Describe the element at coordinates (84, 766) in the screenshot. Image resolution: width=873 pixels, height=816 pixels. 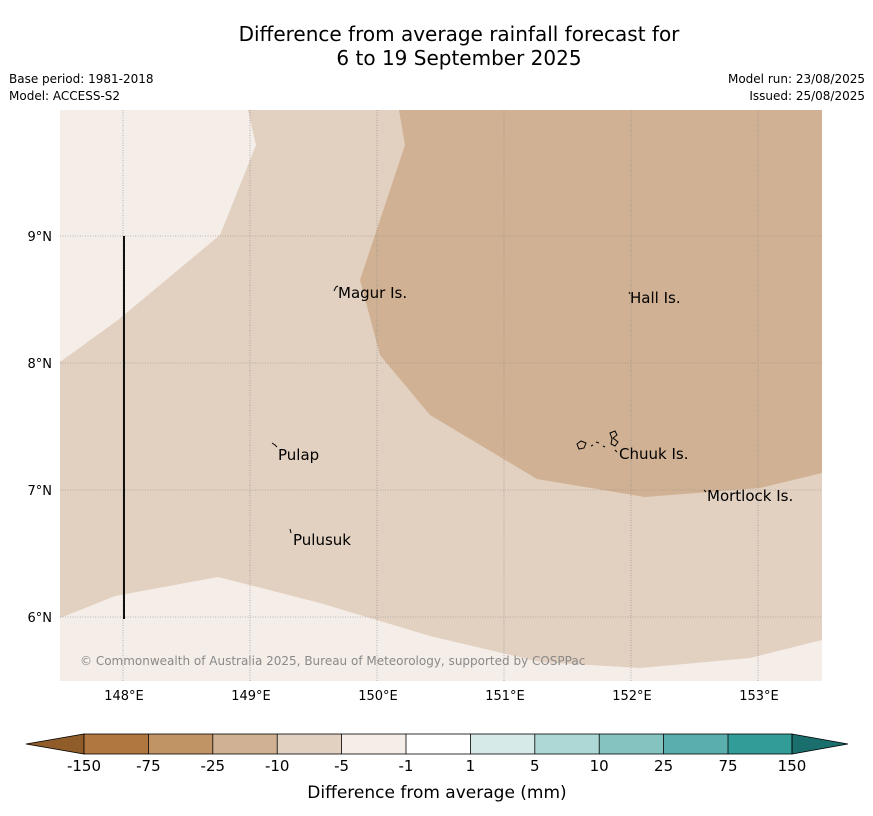
I see `colorbar-tick-label: -150` at that location.